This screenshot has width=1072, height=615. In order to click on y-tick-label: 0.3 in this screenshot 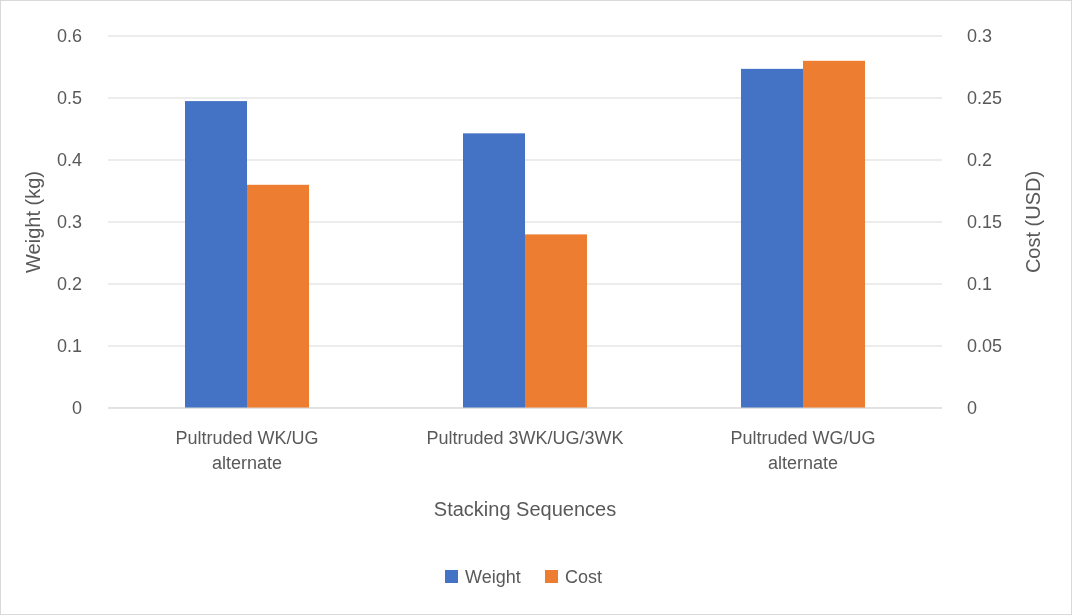, I will do `click(69, 222)`.